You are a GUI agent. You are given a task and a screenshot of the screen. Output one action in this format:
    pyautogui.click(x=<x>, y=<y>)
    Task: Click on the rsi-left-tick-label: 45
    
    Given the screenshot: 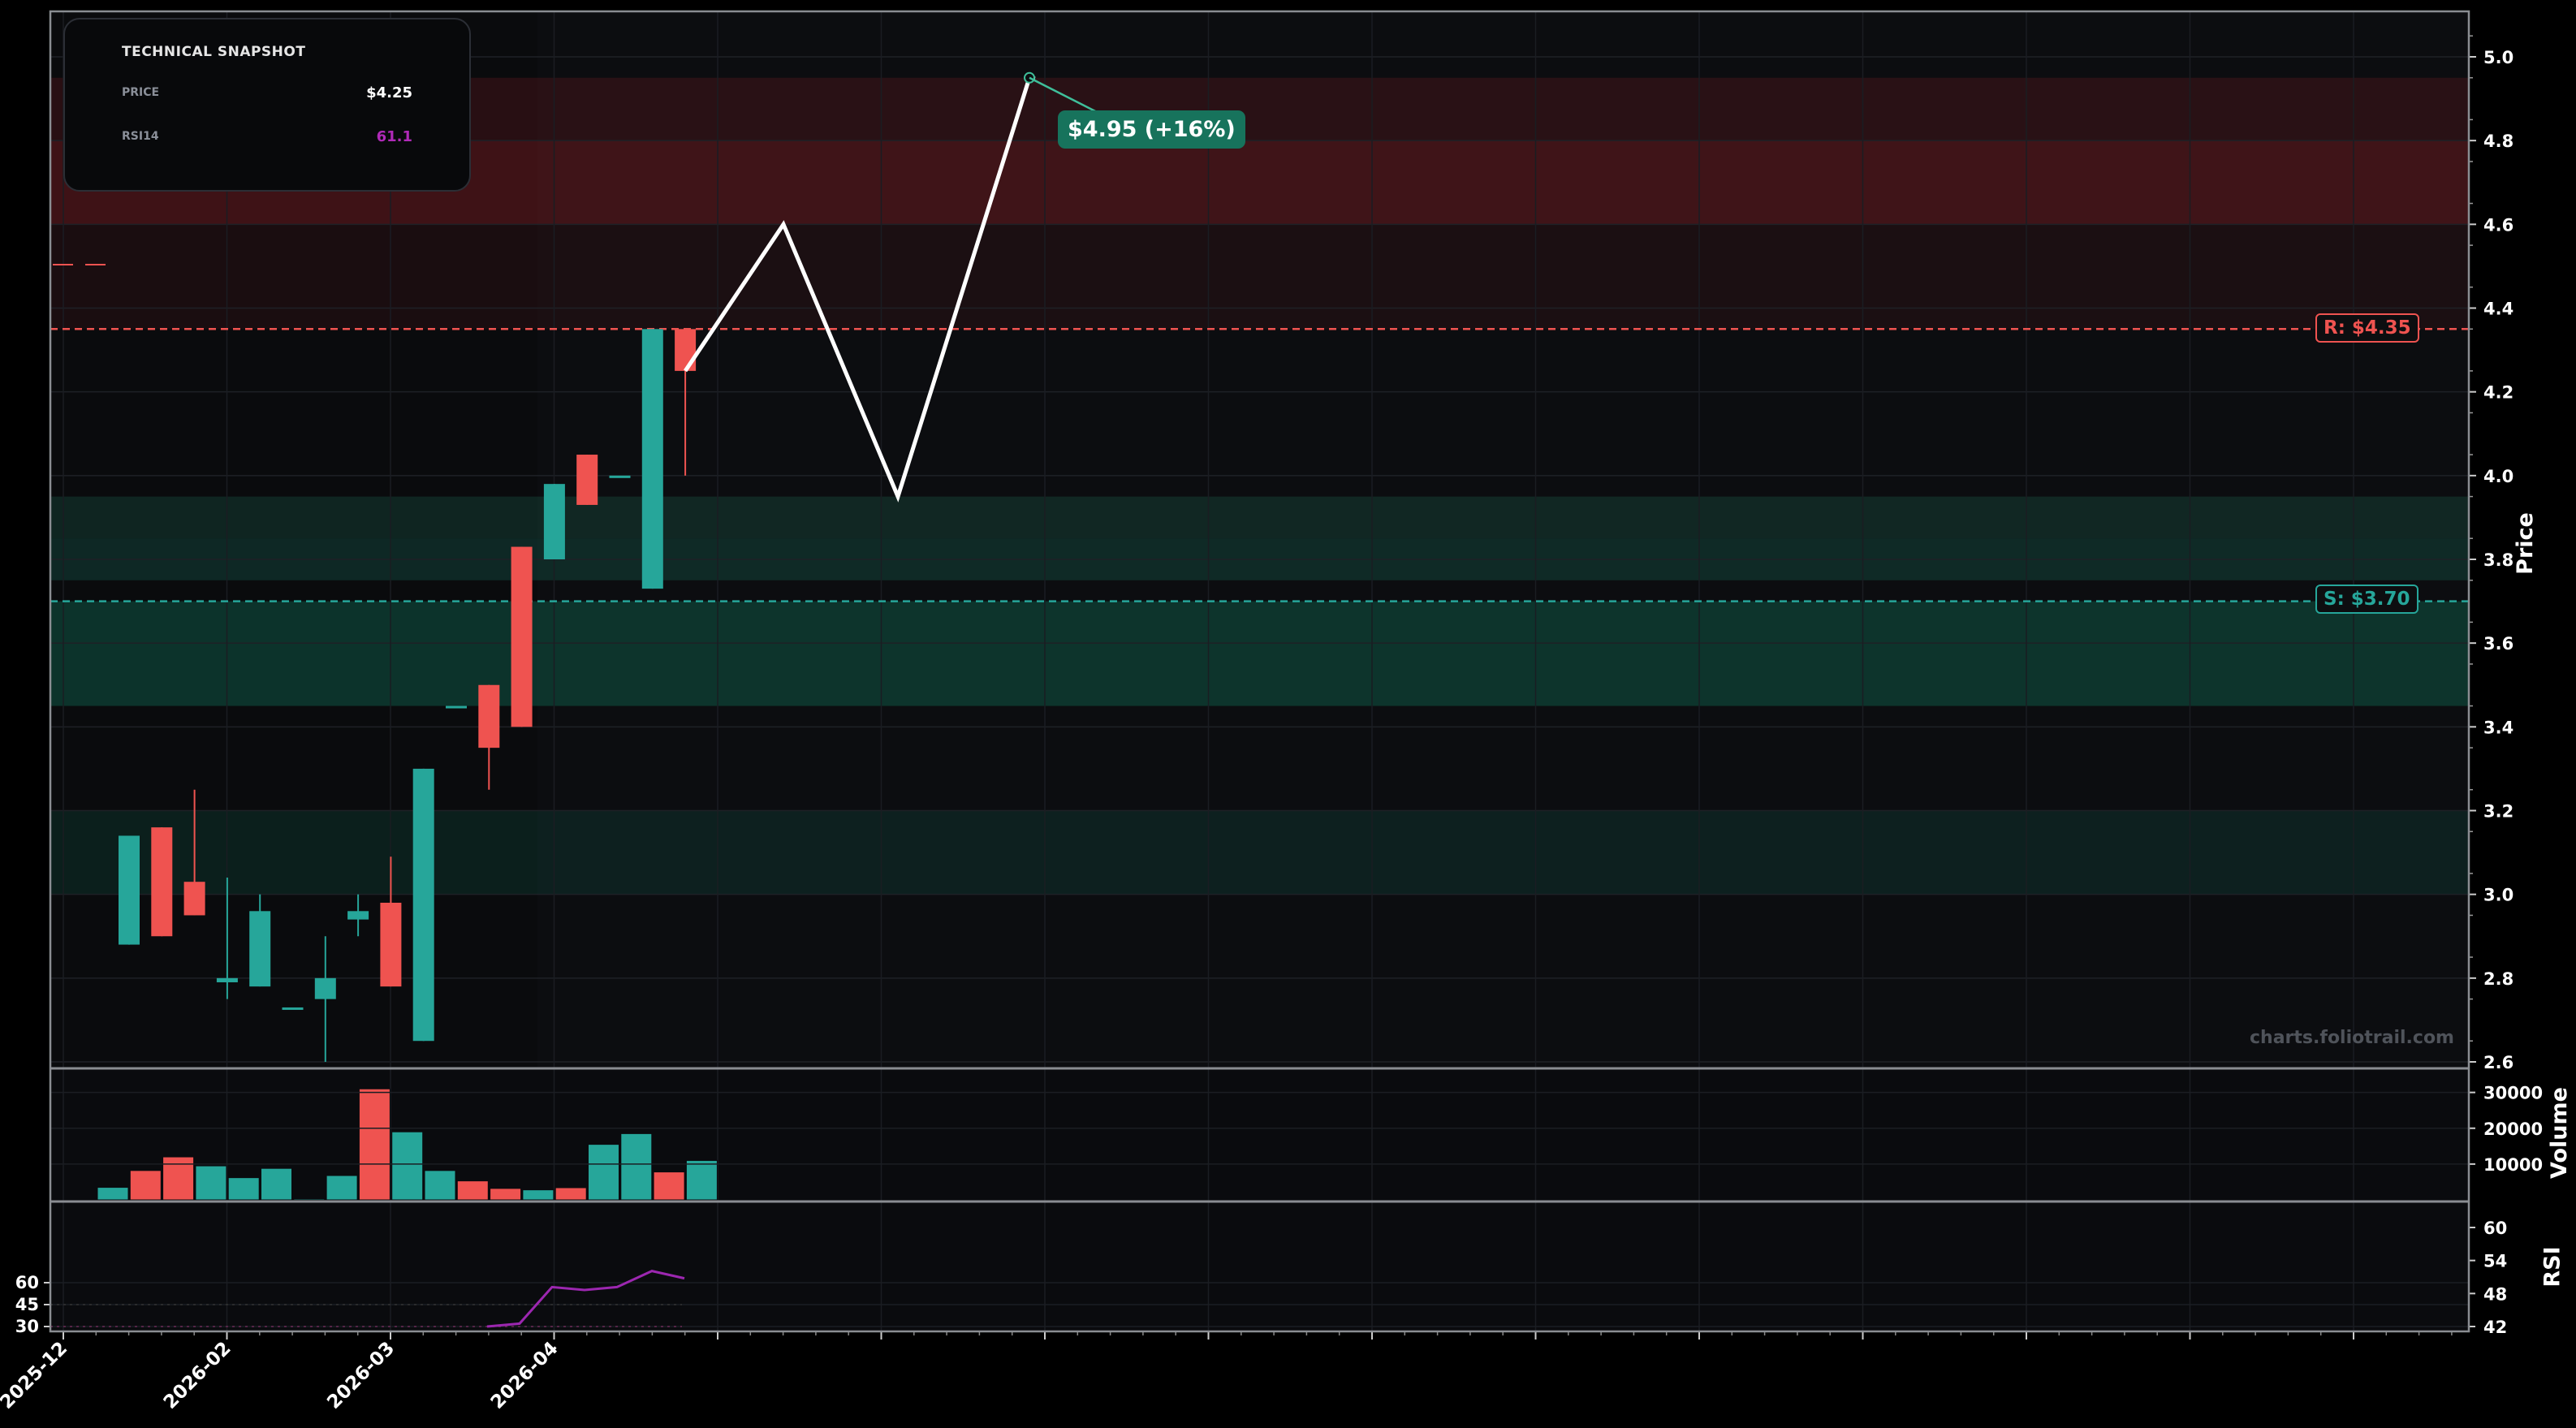 What is the action you would take?
    pyautogui.click(x=27, y=1304)
    